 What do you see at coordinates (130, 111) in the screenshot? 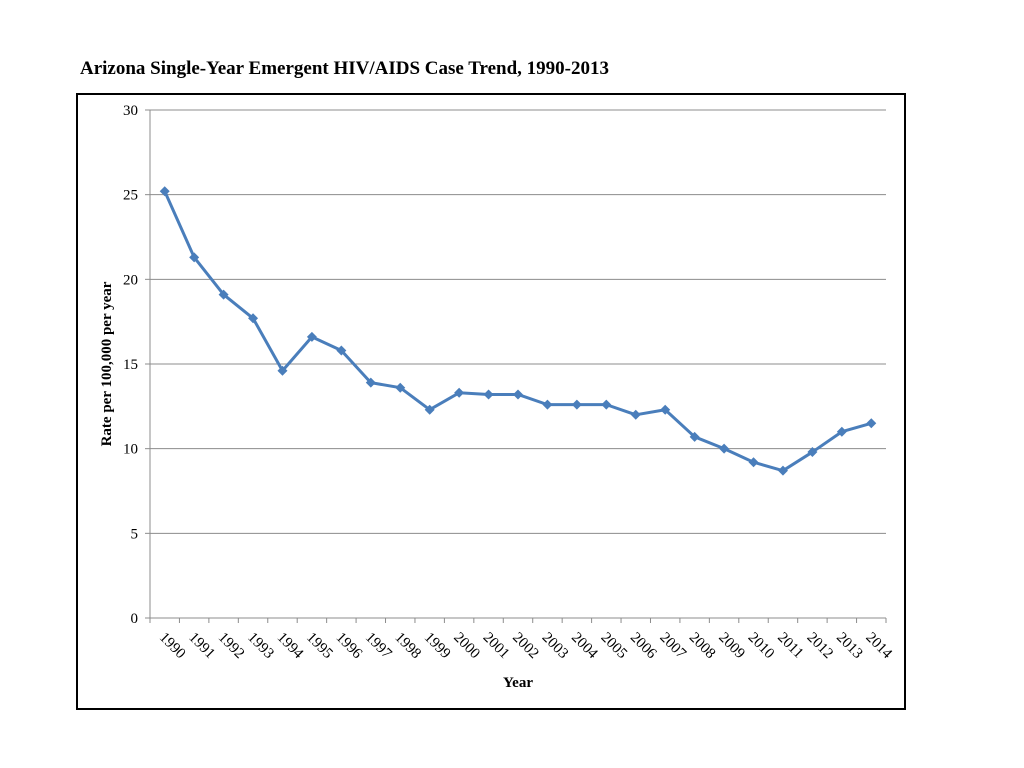
I see `y-tick-label: 30` at bounding box center [130, 111].